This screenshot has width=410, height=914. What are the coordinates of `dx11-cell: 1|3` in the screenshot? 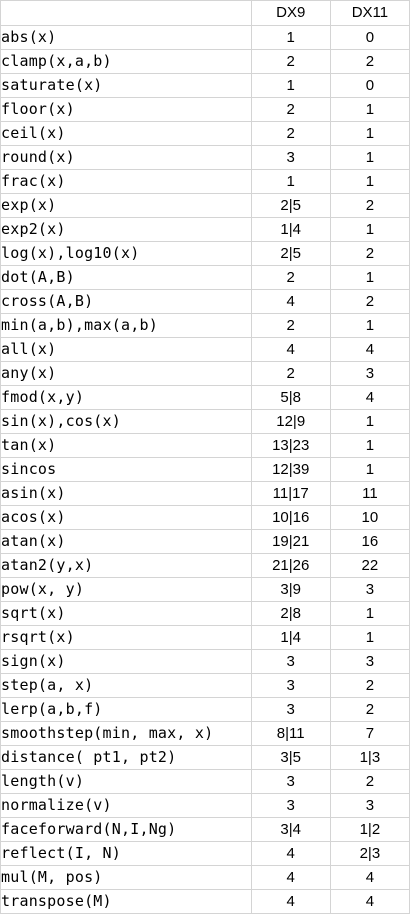 It's located at (369, 757).